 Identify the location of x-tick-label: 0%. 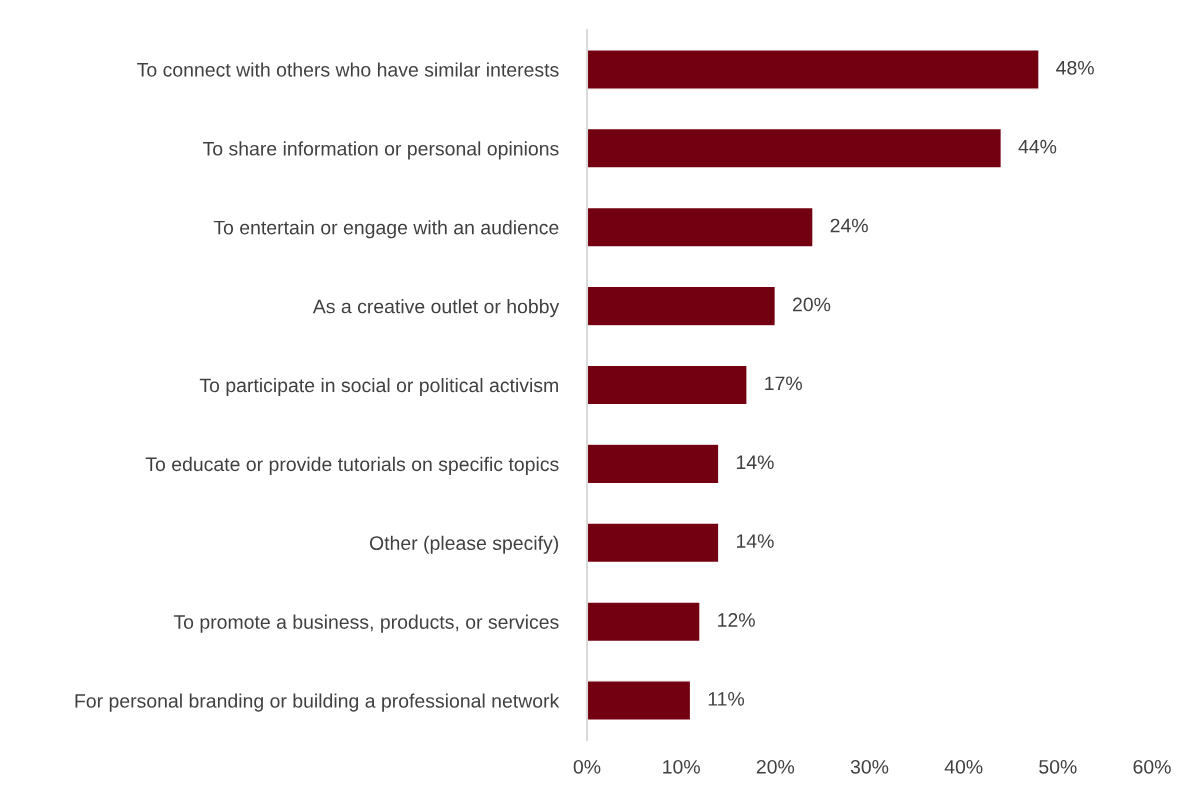
(587, 766).